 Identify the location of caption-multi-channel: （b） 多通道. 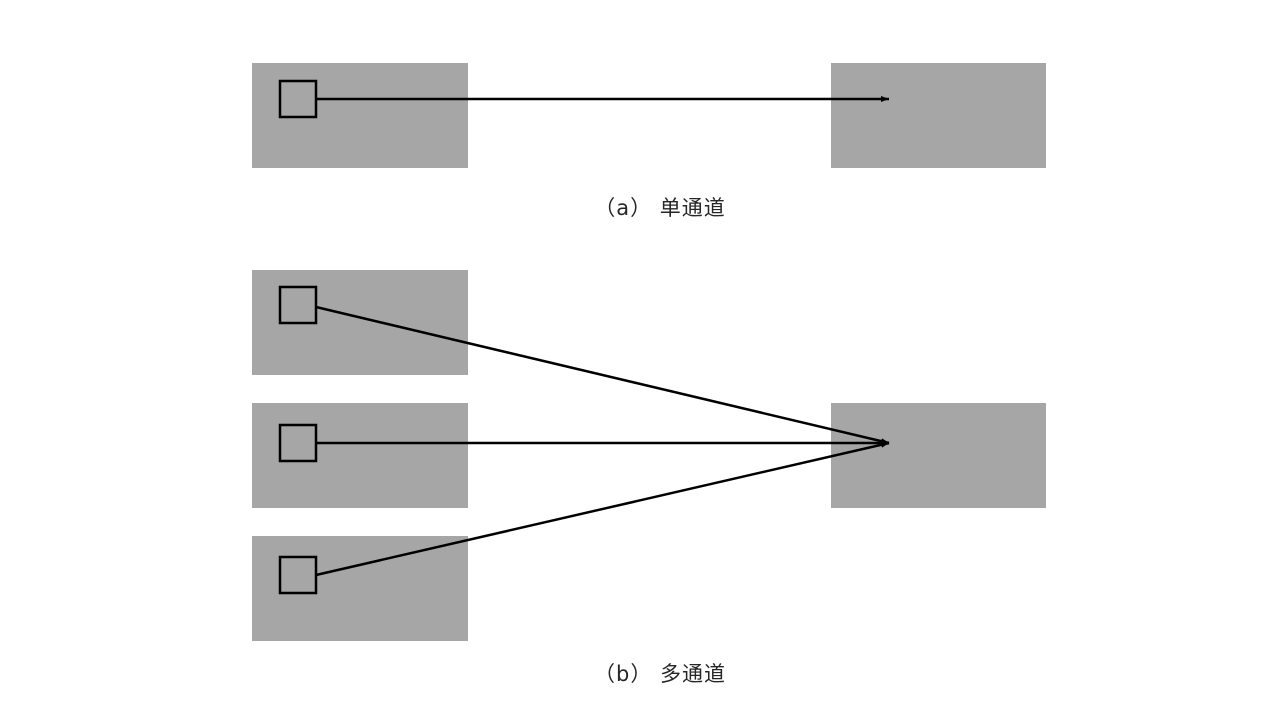
(659, 674).